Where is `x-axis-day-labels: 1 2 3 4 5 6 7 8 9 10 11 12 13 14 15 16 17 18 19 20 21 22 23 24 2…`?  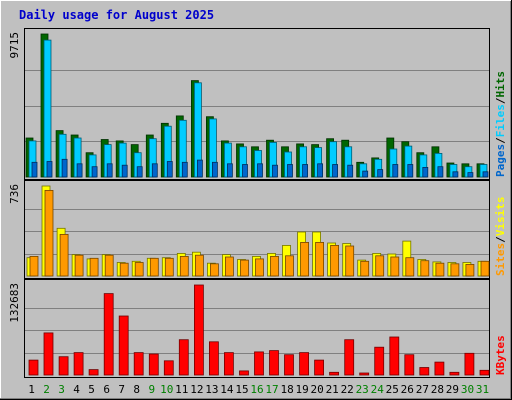
x-axis-day-labels: 1 2 3 4 5 6 7 8 9 10 11 12 13 14 15 16 17 18 19 20 21 22 23 24 2… is located at coordinates (258, 389).